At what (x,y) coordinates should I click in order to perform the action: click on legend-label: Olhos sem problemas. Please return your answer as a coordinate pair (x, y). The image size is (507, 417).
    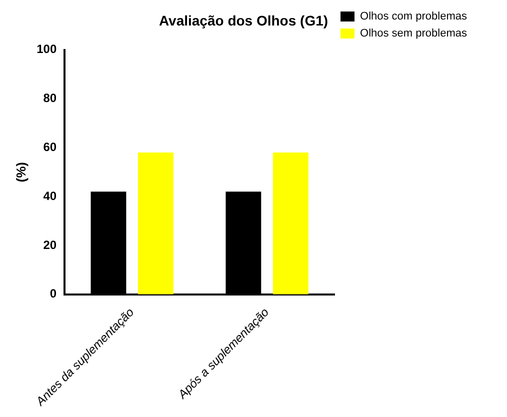
    Looking at the image, I should click on (414, 34).